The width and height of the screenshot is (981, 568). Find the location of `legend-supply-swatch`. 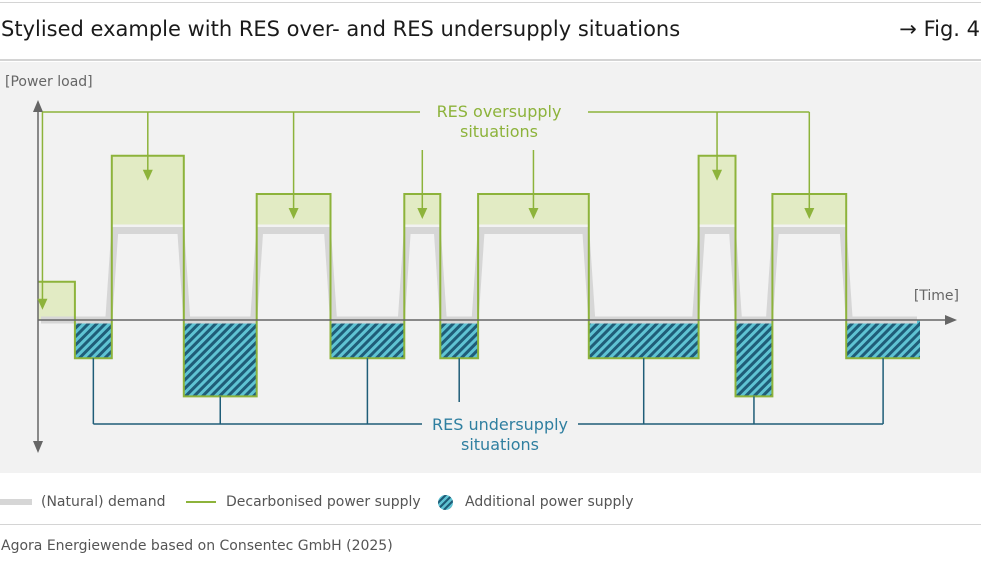

legend-supply-swatch is located at coordinates (201, 502).